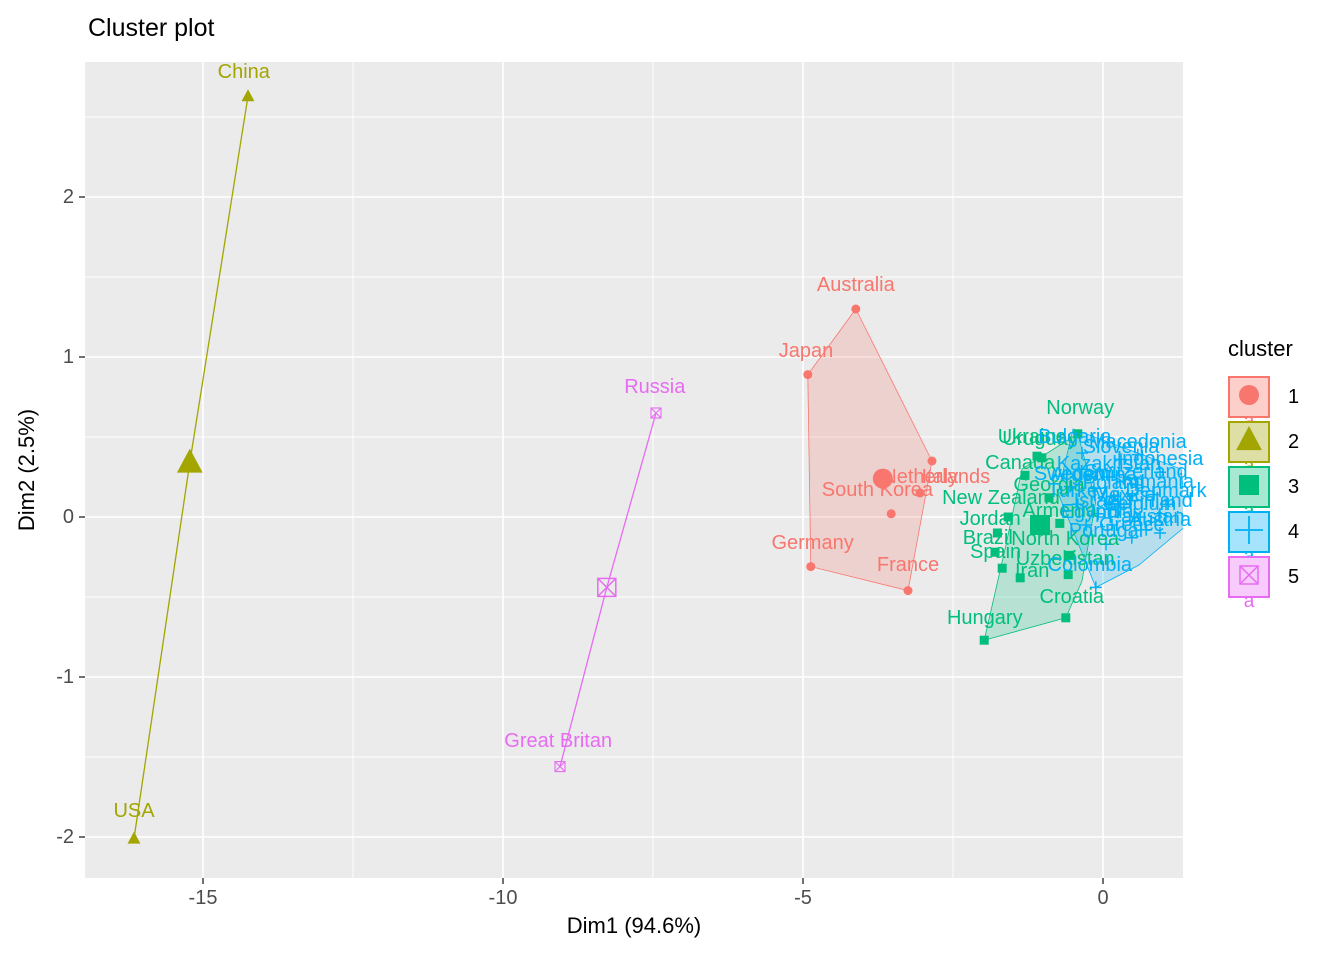 This screenshot has width=1344, height=960. Describe the element at coordinates (1249, 487) in the screenshot. I see `square-marker-icon` at that location.